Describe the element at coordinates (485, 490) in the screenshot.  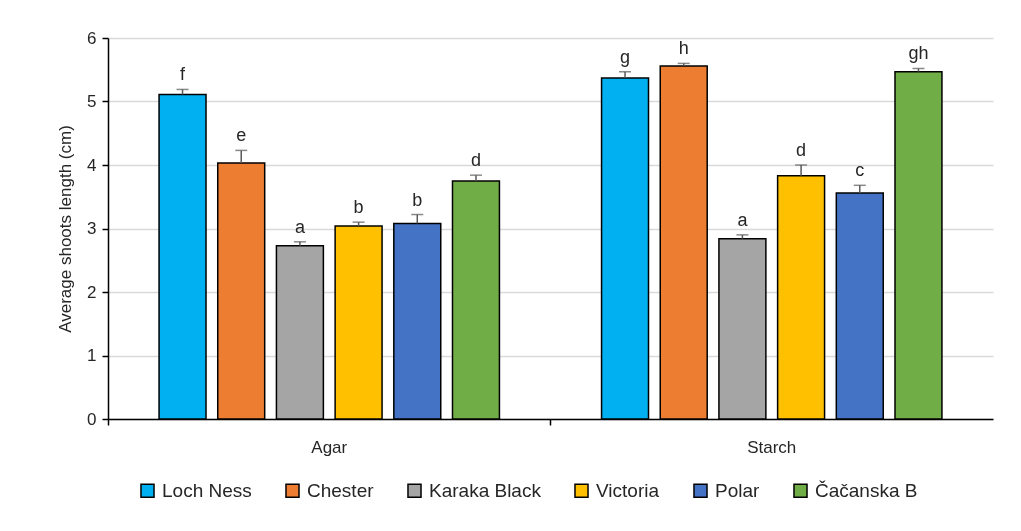
I see `legend-label: Karaka Black` at that location.